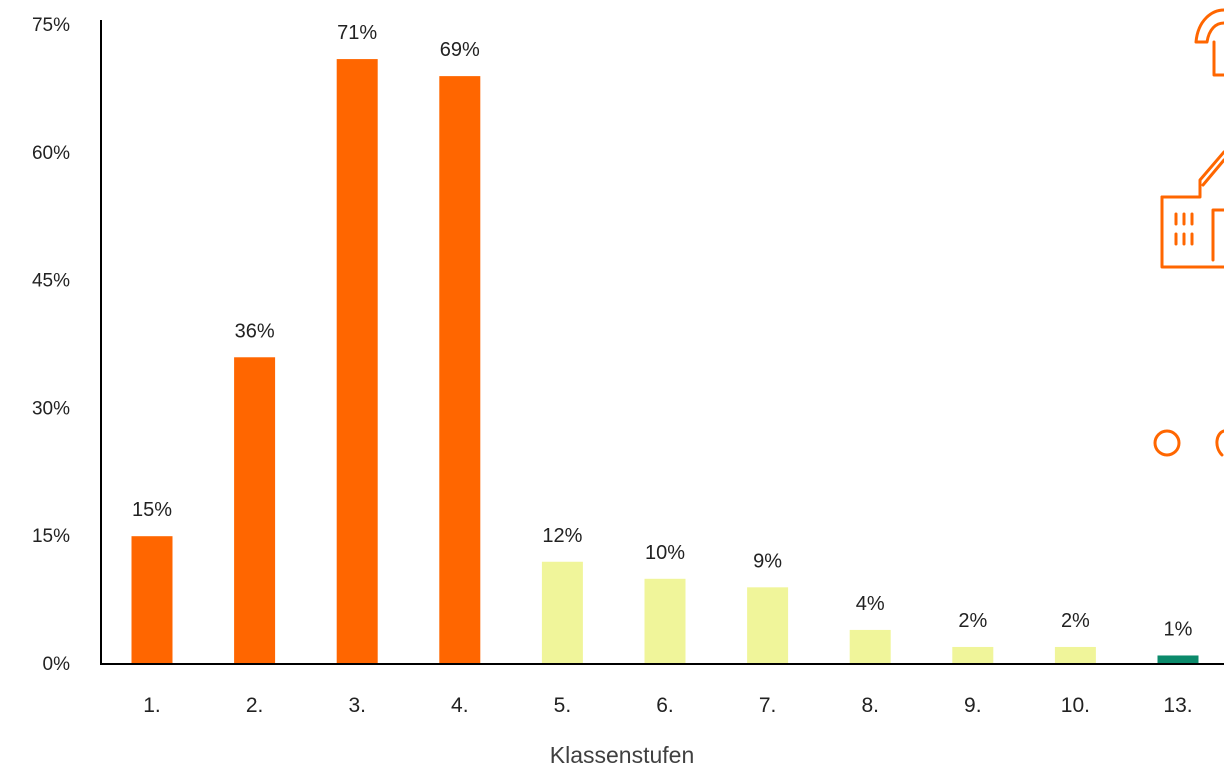 The width and height of the screenshot is (1224, 771). What do you see at coordinates (460, 50) in the screenshot?
I see `data-label: 69%` at bounding box center [460, 50].